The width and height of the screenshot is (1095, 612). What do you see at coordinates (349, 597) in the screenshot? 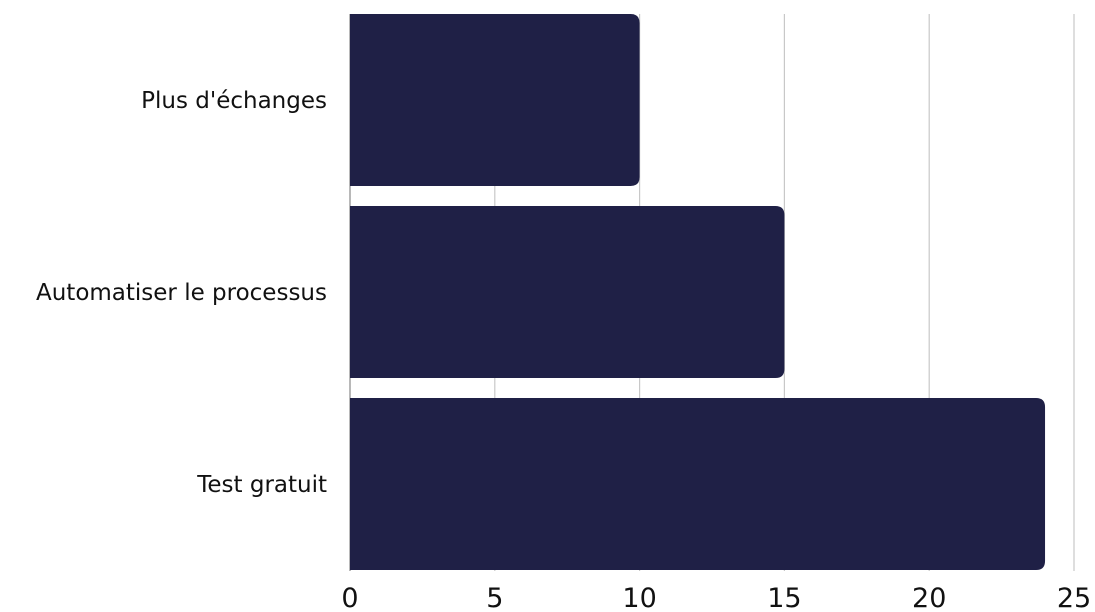
I see `x-tick-label-0: 0` at bounding box center [349, 597].